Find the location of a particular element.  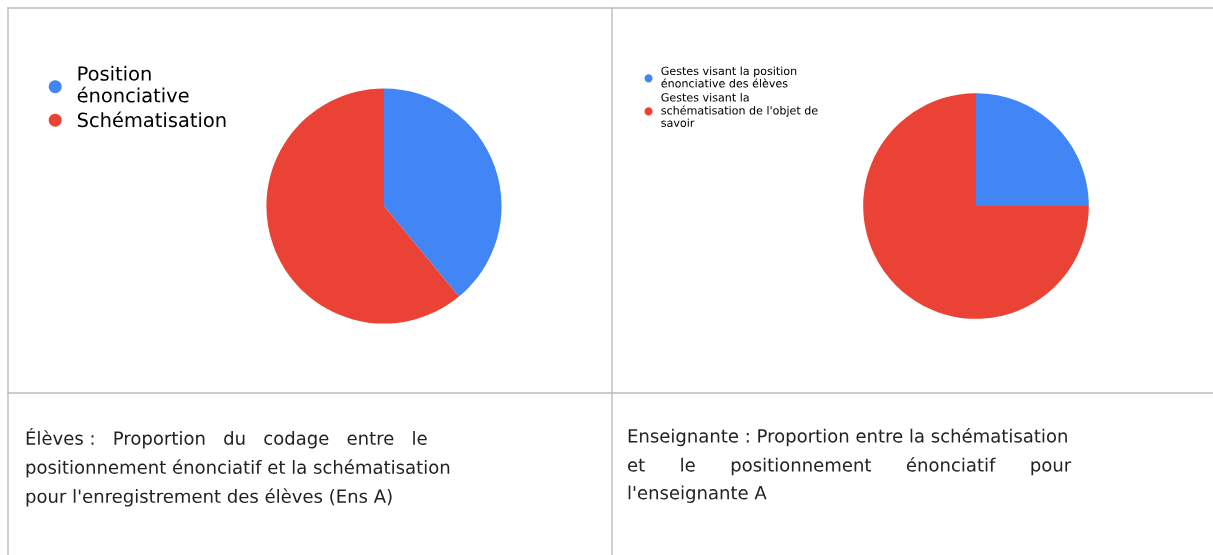

legend-label: Gestes visant la schématisation de l'objet de savoir is located at coordinates (739, 109).